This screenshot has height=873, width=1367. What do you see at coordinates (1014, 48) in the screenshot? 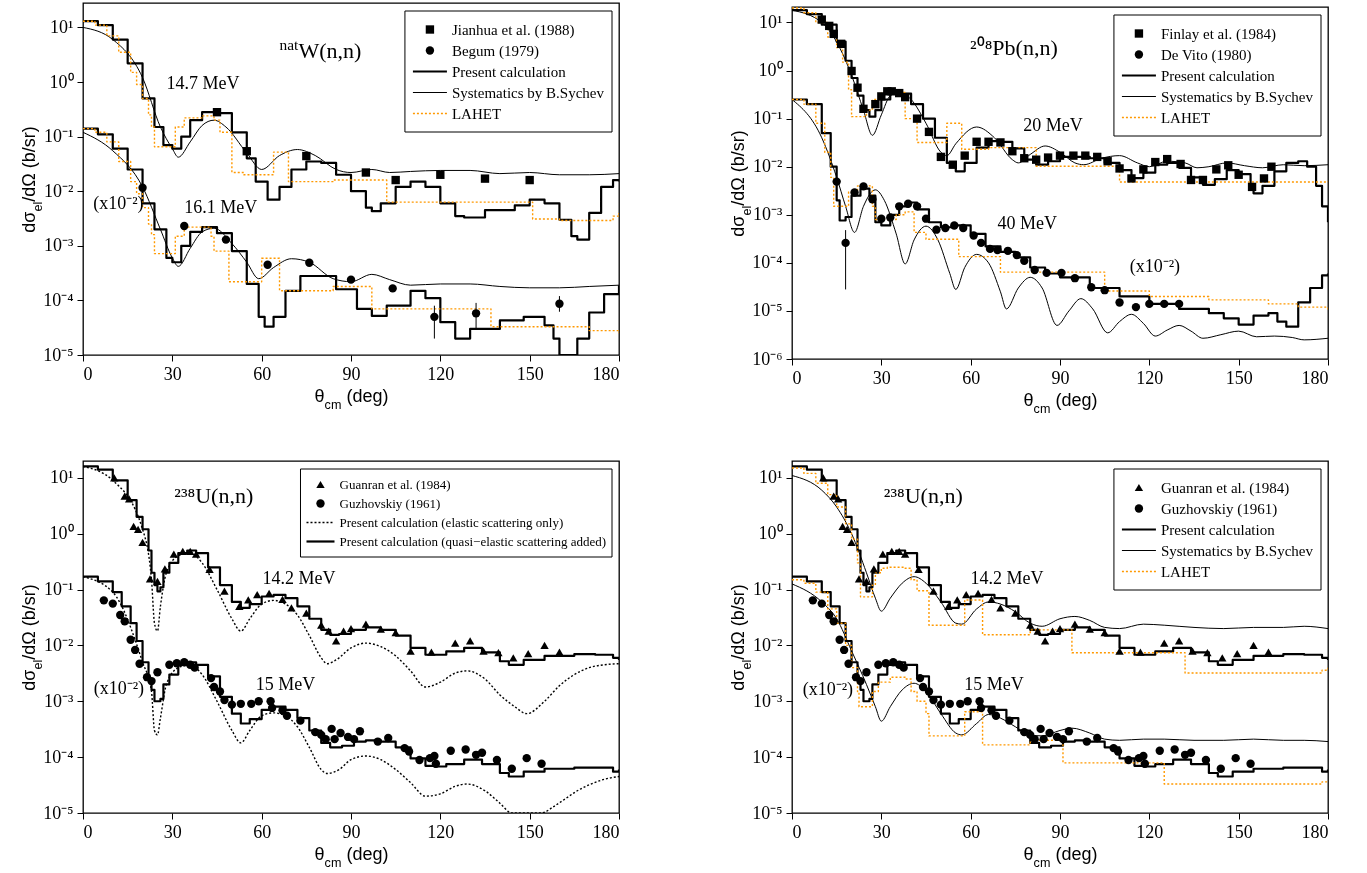
I see `text: ²⁰⁸Pb(n,n)` at bounding box center [1014, 48].